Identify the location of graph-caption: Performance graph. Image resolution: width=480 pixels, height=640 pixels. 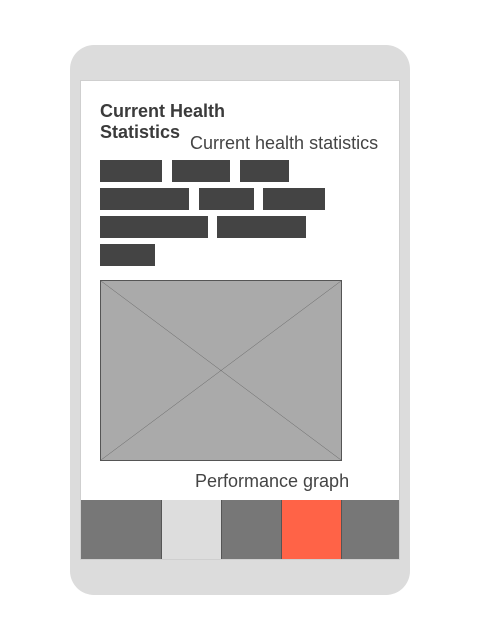
(272, 481).